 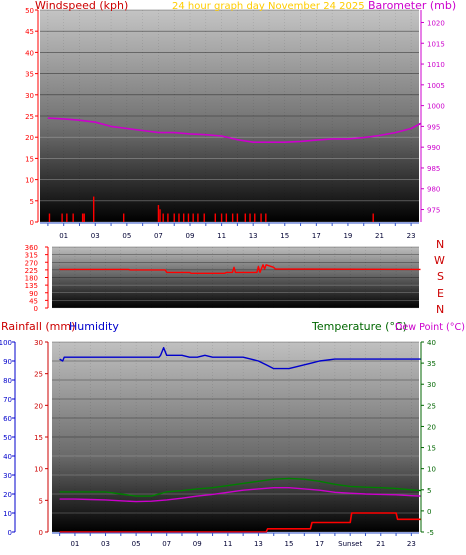 I want to click on humidity-tick-label-50: 50, so click(x=7, y=438).